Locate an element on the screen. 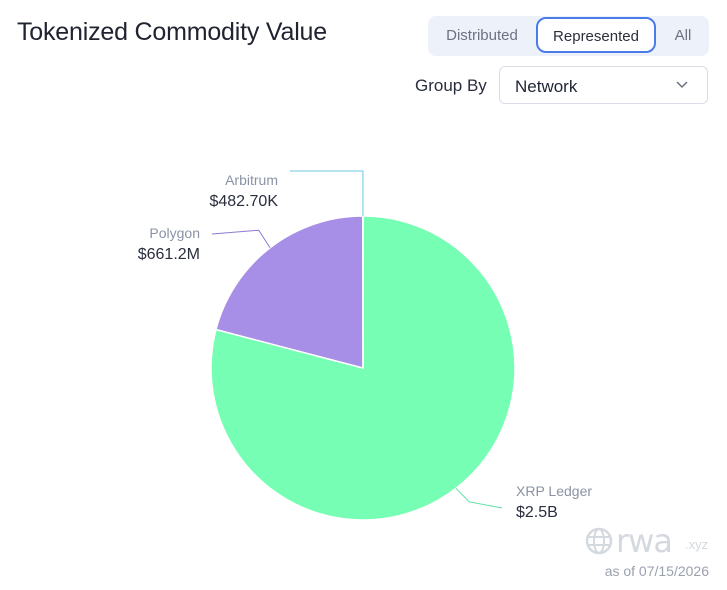  slice-name-label: Arbitrum is located at coordinates (251, 180).